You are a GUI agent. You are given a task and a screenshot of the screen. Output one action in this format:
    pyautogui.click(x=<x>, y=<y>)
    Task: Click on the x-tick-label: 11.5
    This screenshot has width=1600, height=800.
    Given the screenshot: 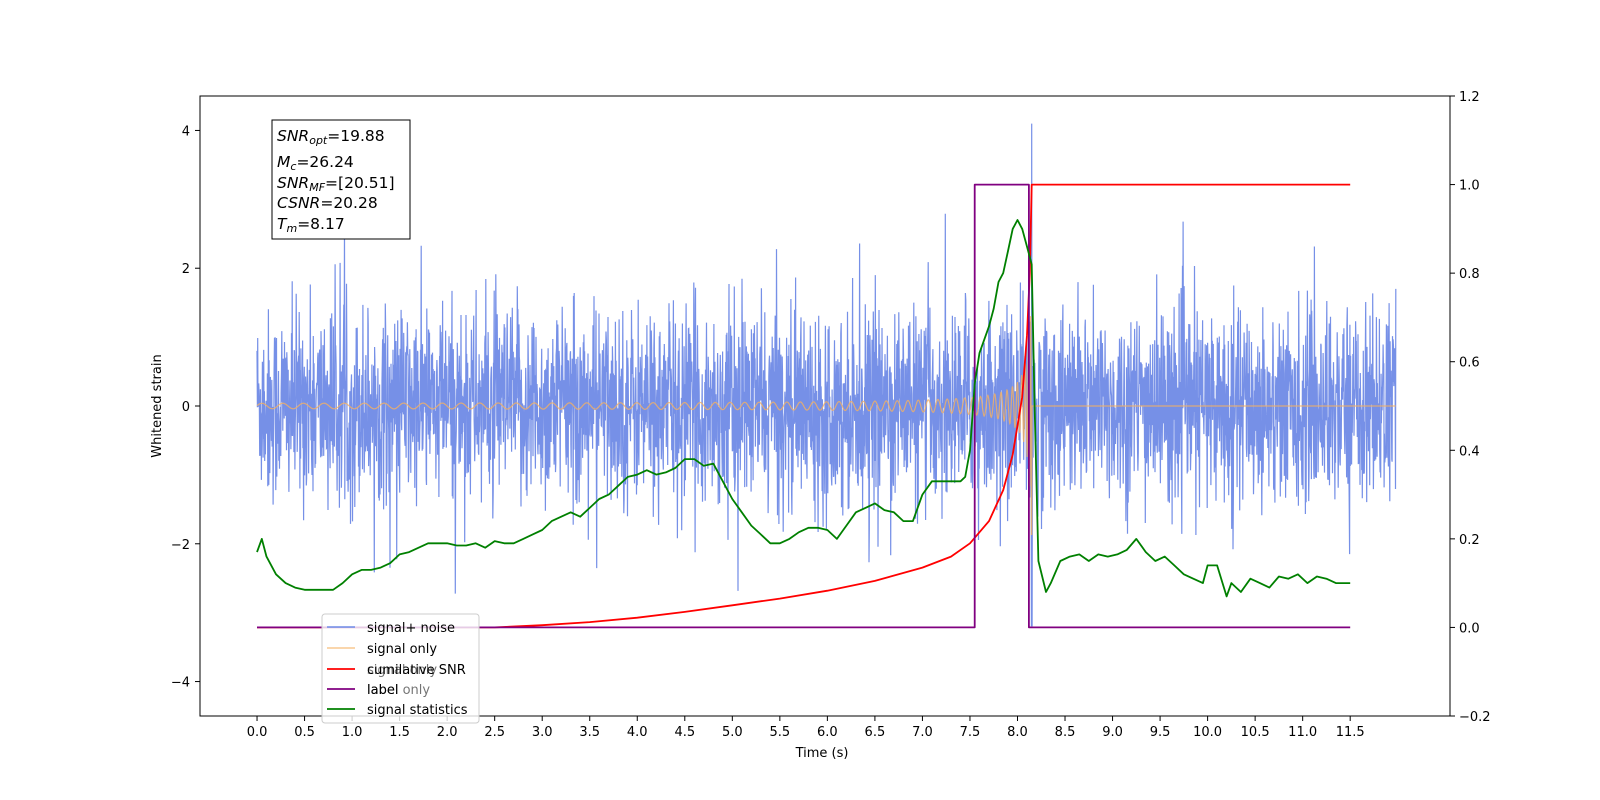 What is the action you would take?
    pyautogui.click(x=1350, y=732)
    